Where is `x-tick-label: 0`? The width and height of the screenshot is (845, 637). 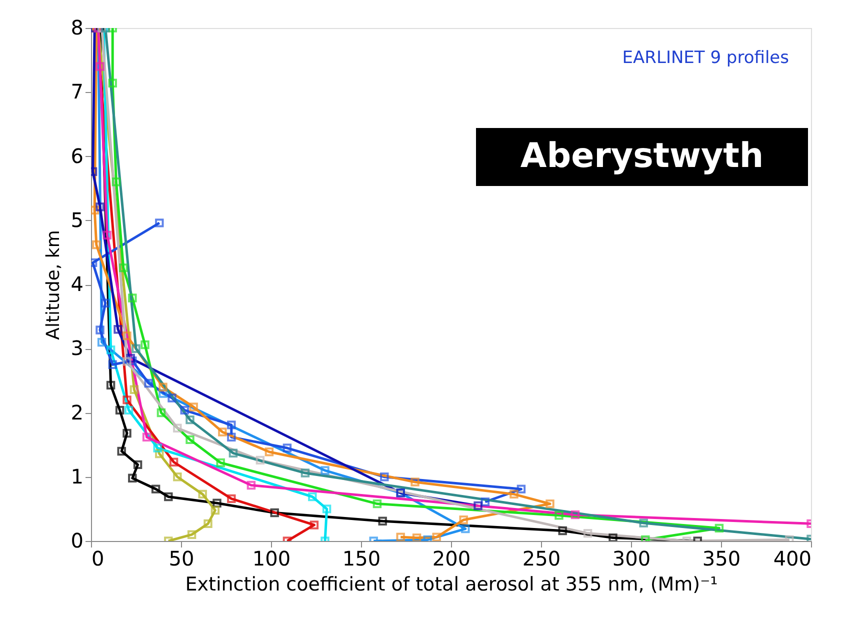 x-tick-label: 0 is located at coordinates (98, 558).